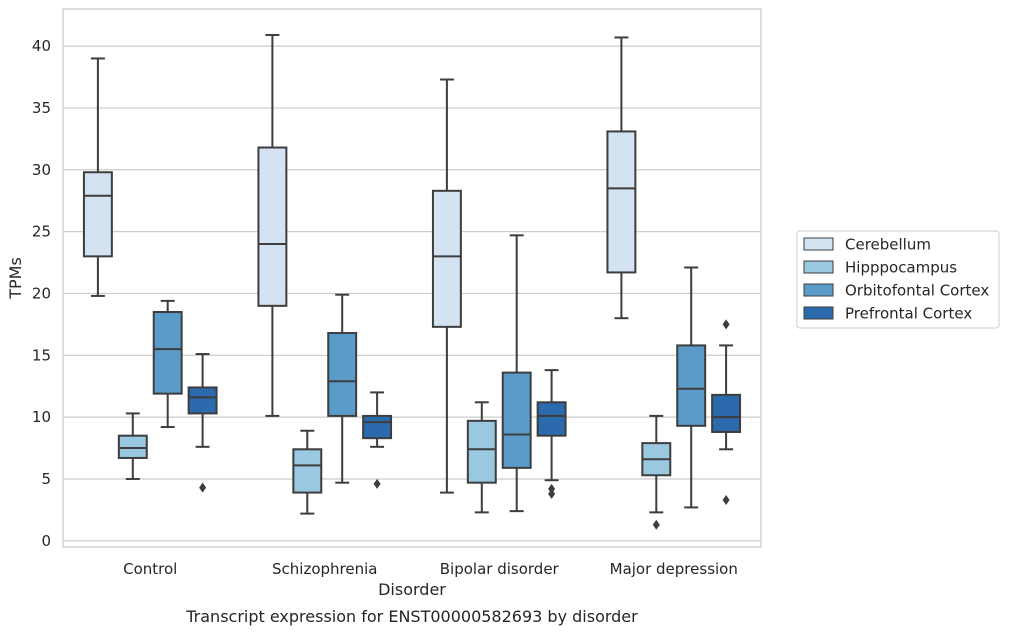  Describe the element at coordinates (901, 268) in the screenshot. I see `legend-label: Hipppocampus` at that location.